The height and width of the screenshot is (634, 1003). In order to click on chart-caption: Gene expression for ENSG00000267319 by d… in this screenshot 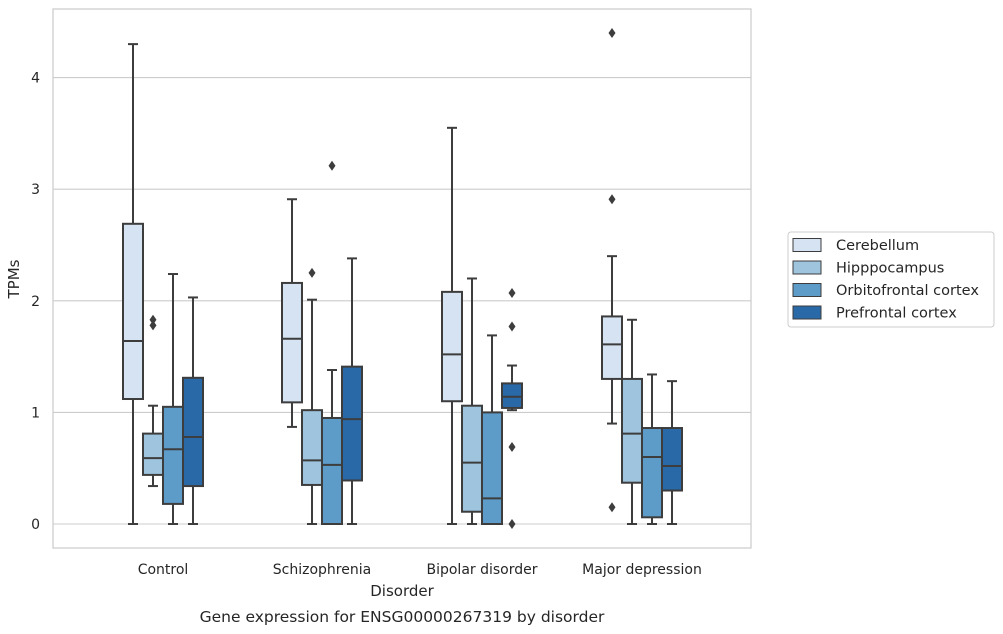, I will do `click(402, 617)`.